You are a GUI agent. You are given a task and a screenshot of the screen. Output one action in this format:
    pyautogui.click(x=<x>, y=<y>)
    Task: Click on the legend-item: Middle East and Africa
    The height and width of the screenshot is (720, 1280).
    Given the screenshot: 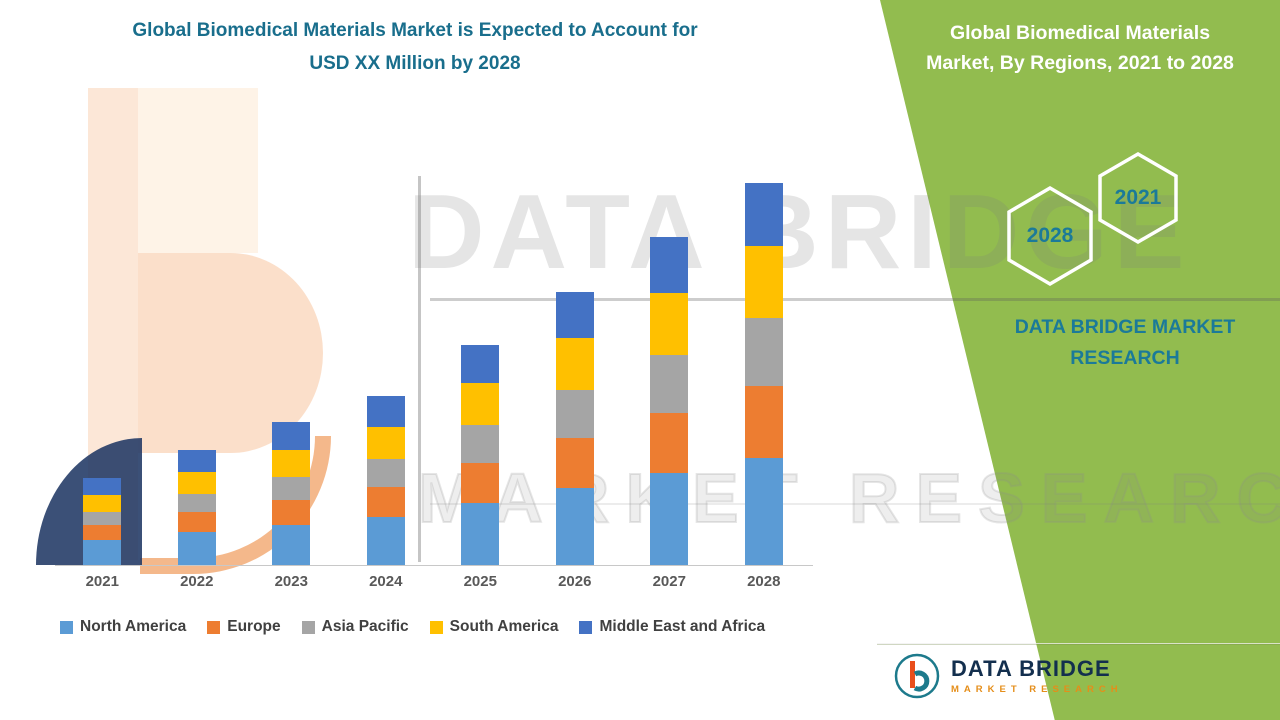 What is the action you would take?
    pyautogui.click(x=672, y=627)
    